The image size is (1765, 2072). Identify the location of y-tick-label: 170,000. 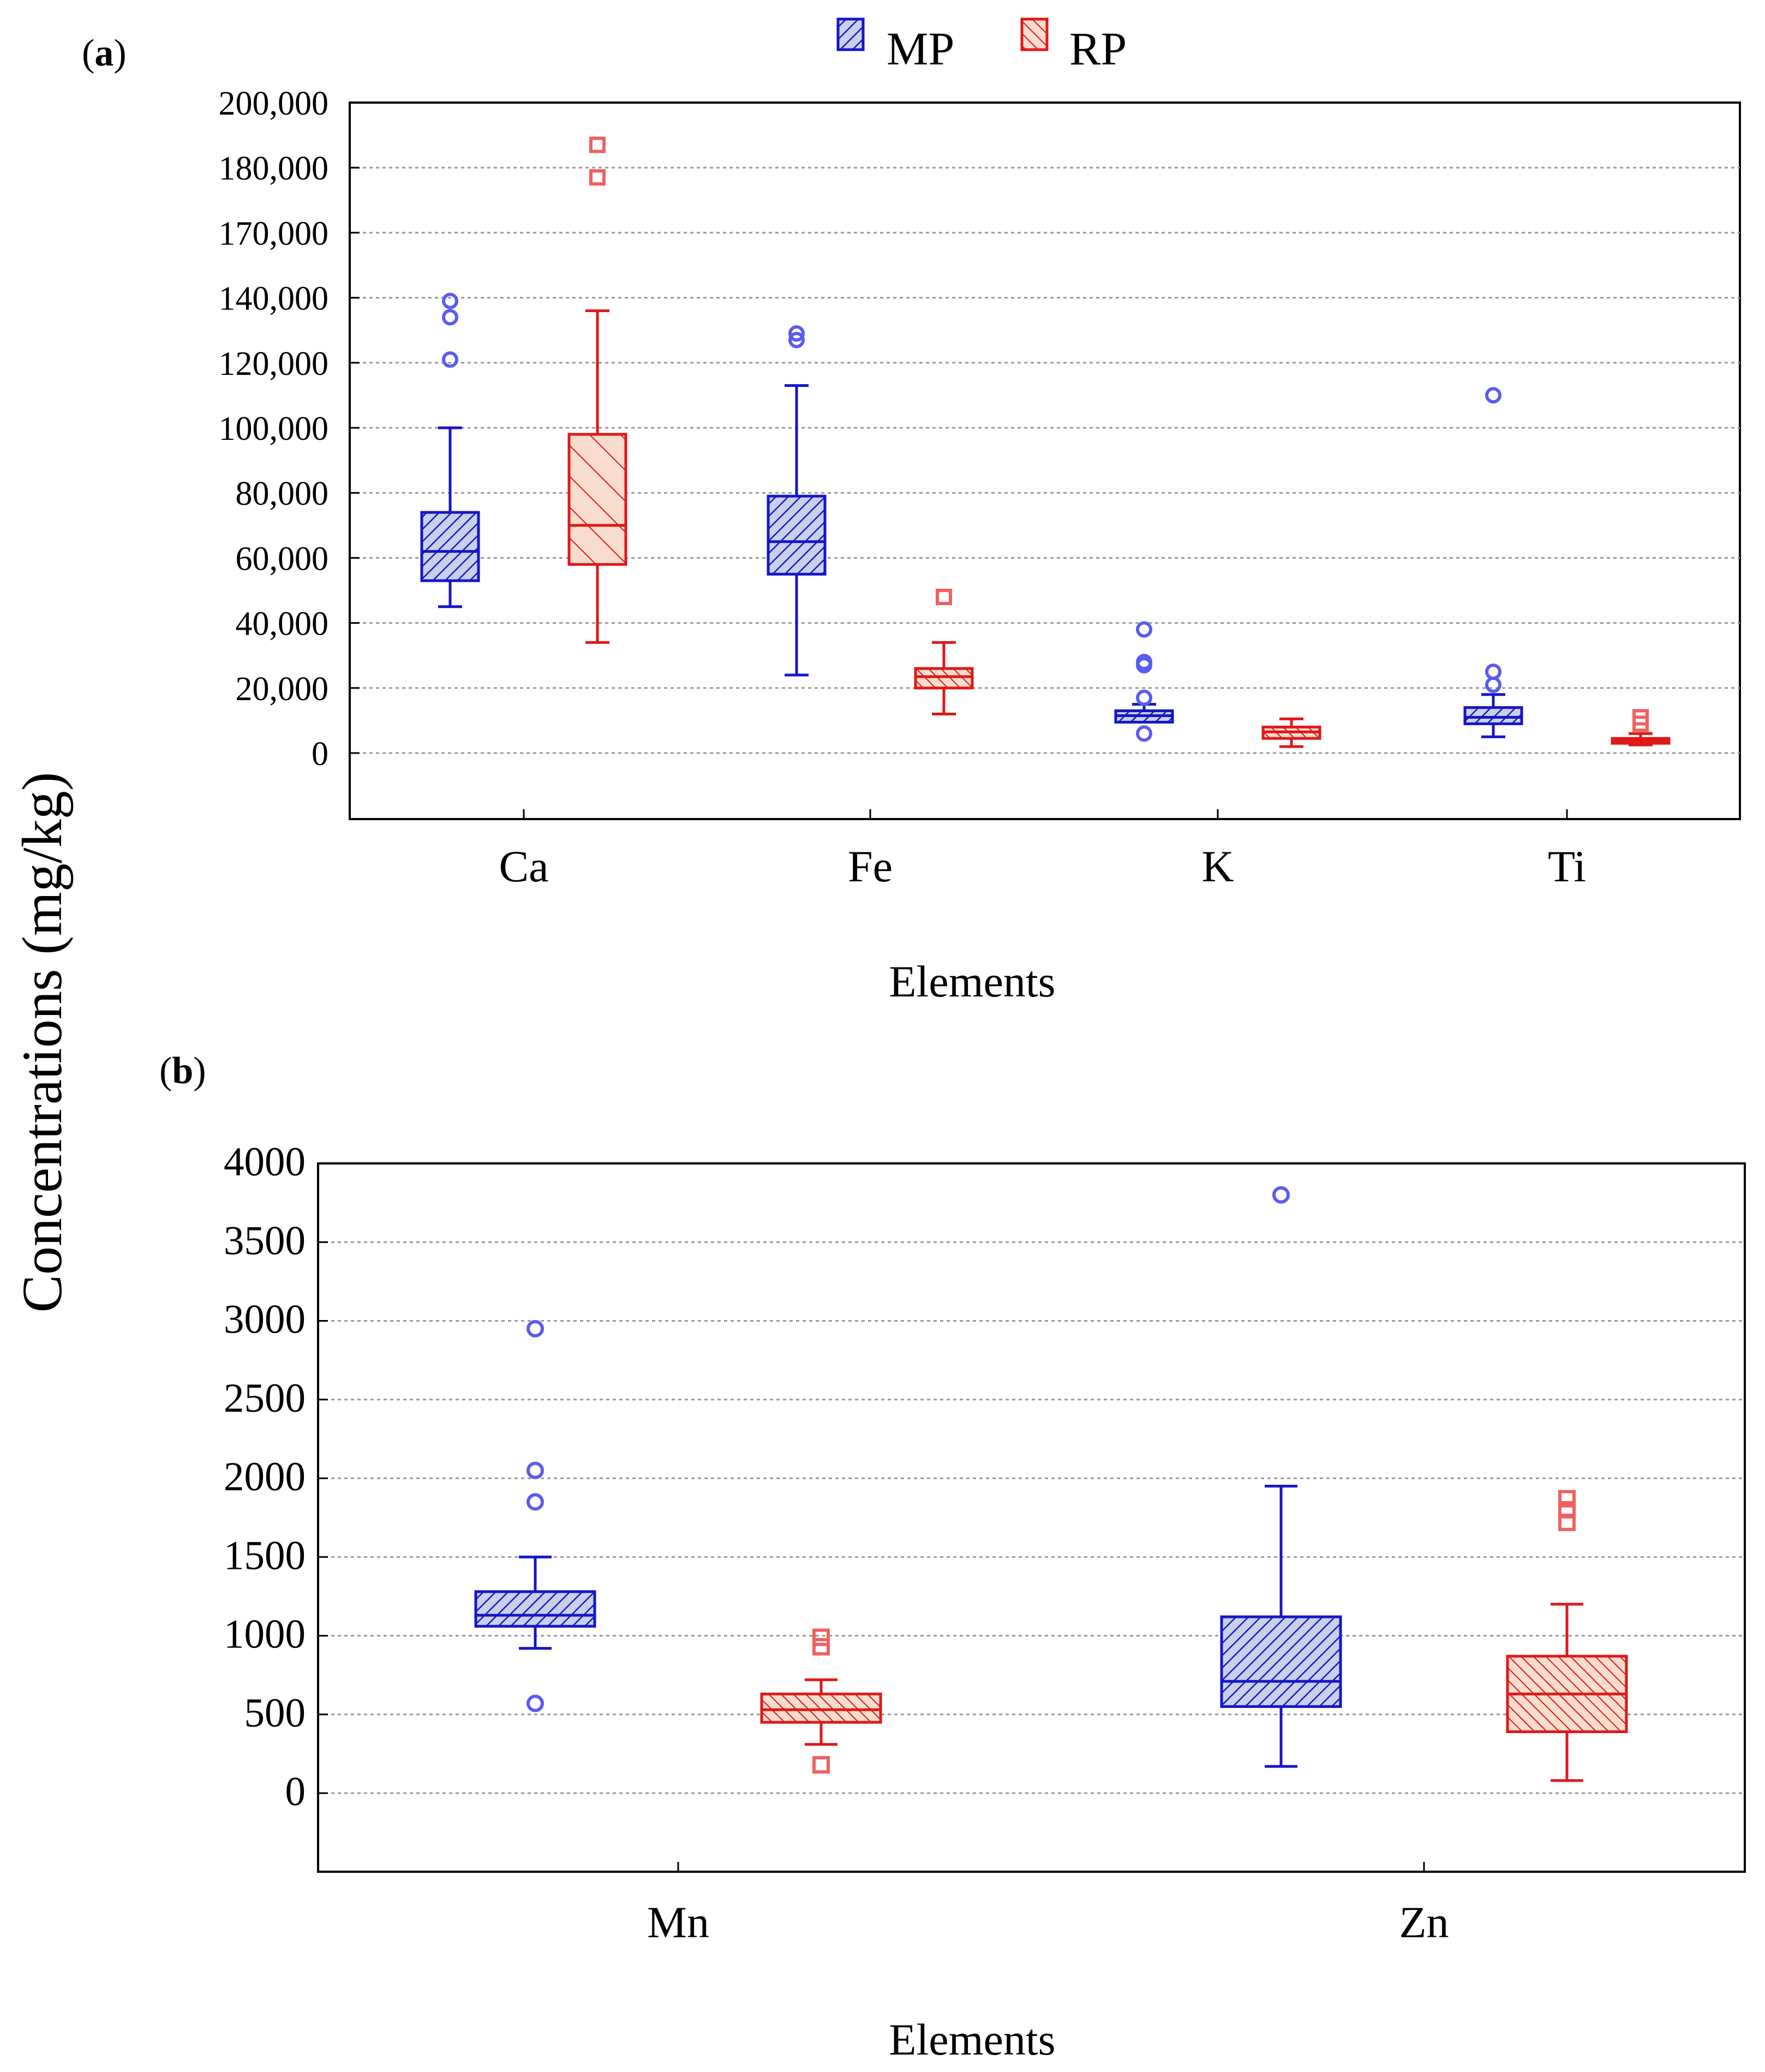
(274, 234).